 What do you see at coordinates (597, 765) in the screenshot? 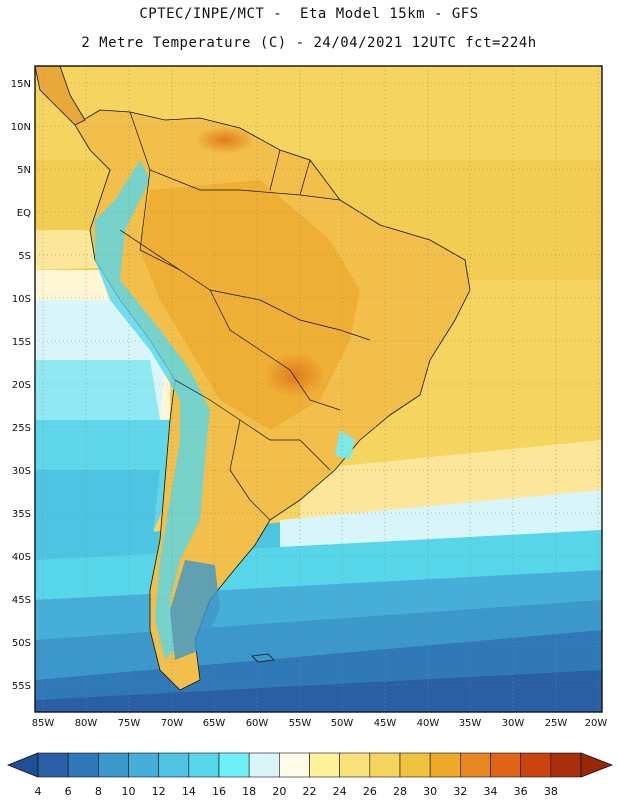
I see `colorbar-high-arrow` at bounding box center [597, 765].